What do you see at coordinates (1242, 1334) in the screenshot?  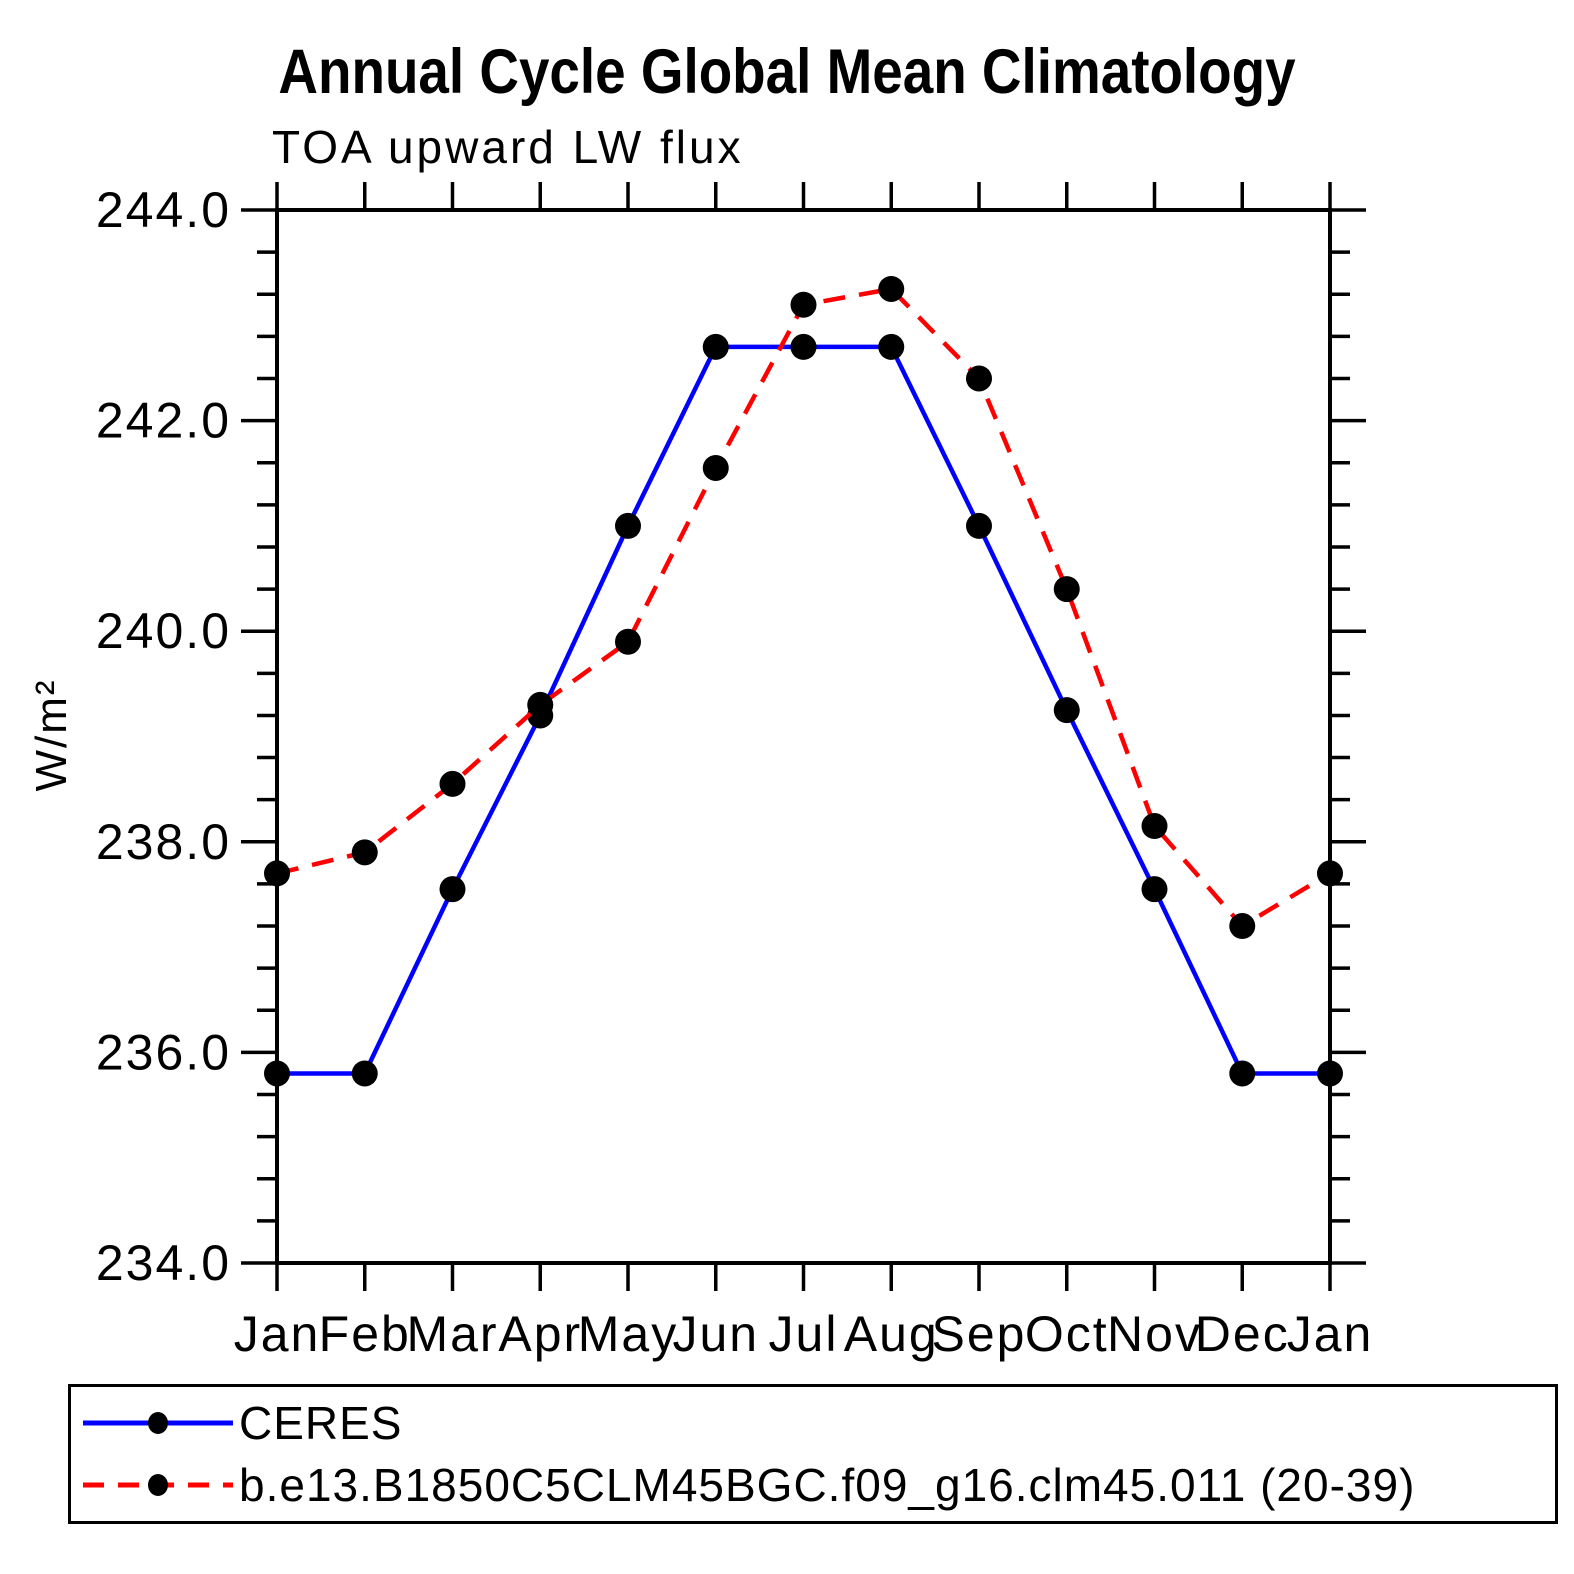 I see `x-tick-label: Dec` at bounding box center [1242, 1334].